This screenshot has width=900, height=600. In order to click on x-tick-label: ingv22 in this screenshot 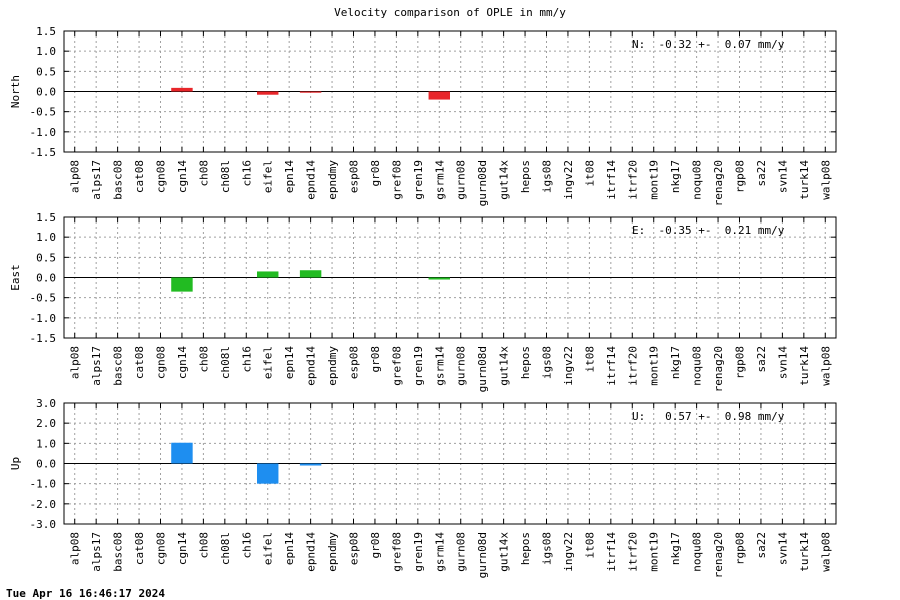, I will do `click(568, 366)`.